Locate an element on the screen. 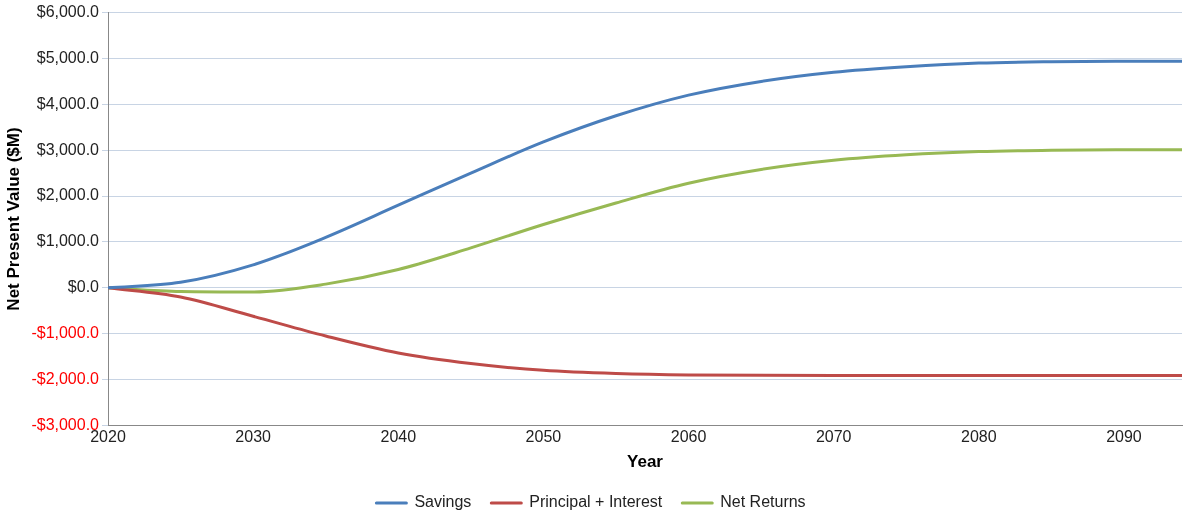  x-tick-label: 2080 is located at coordinates (979, 437).